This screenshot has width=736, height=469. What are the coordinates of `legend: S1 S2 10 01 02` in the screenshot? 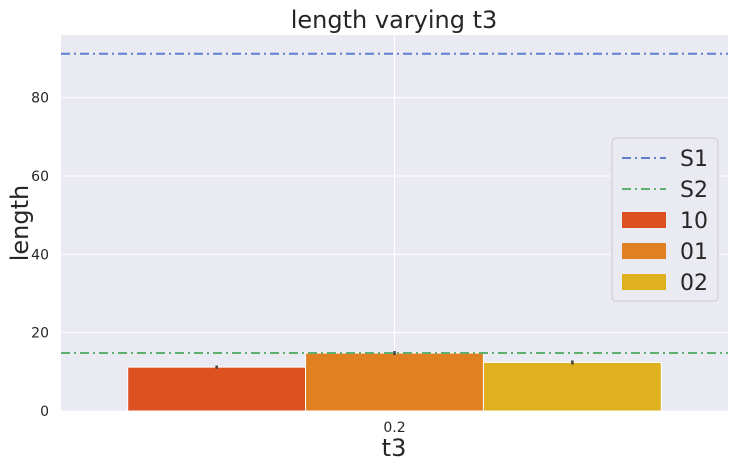 It's located at (665, 219).